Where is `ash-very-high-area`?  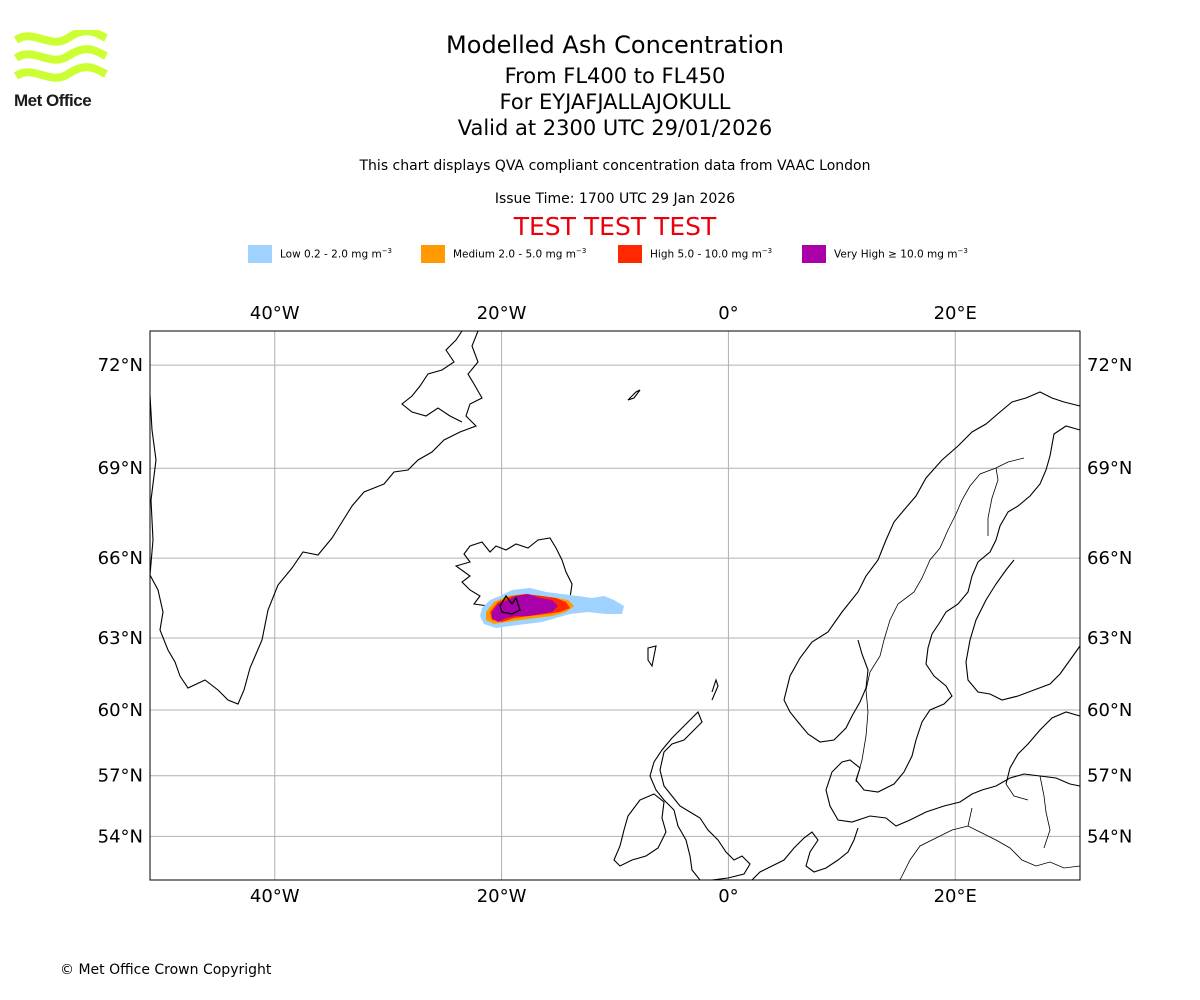
ash-very-high-area is located at coordinates (525, 608).